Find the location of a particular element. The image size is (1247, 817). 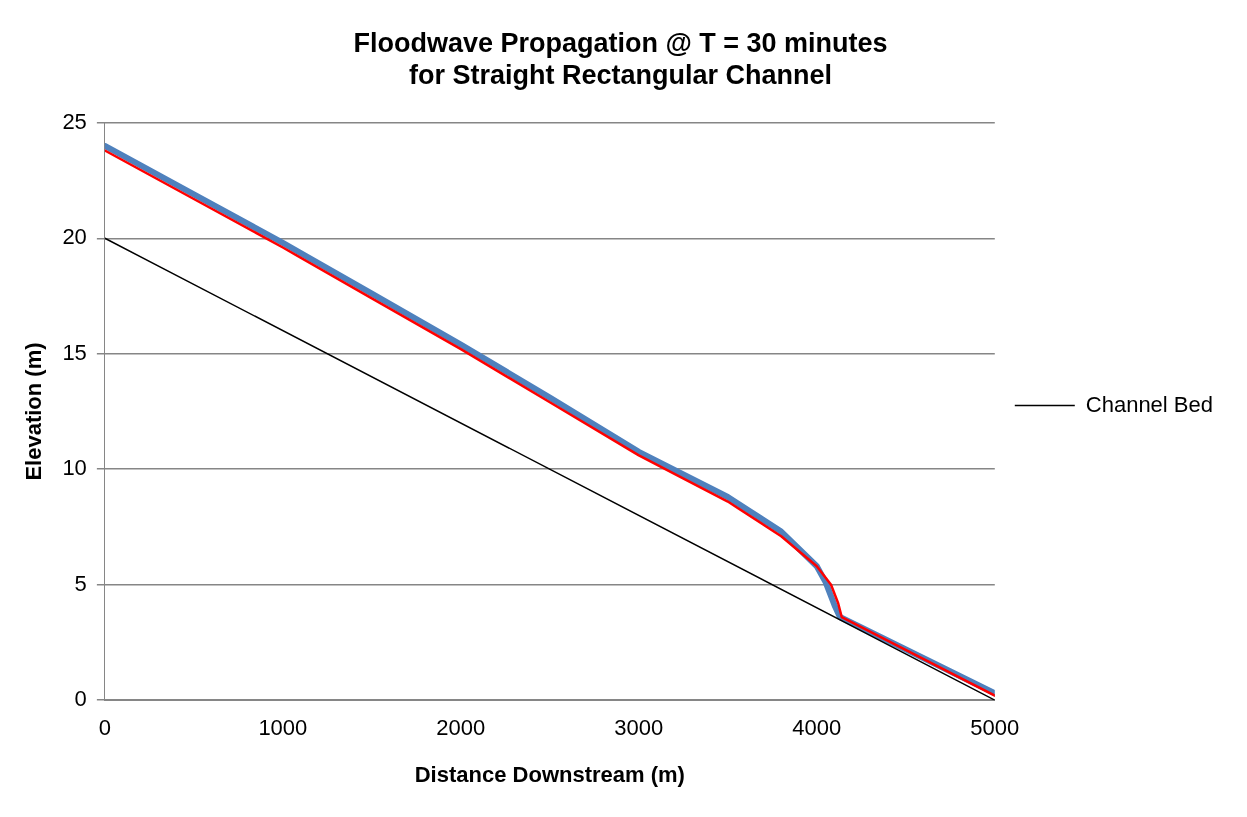

y-axis-title: Elevation (m) is located at coordinates (34, 411).